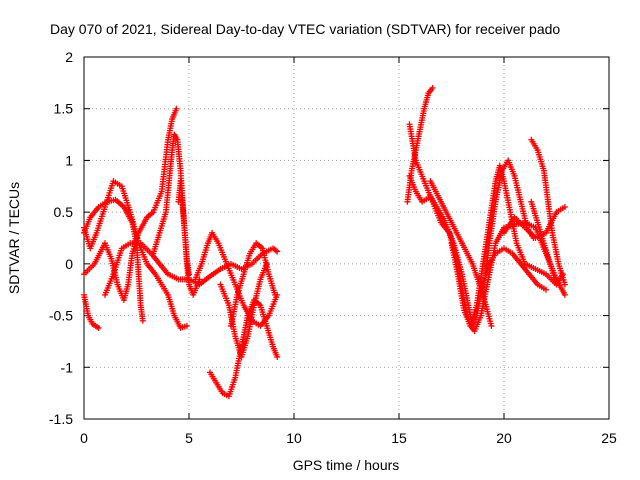 The height and width of the screenshot is (480, 640). What do you see at coordinates (69, 264) in the screenshot?
I see `y-tick-label: 0` at bounding box center [69, 264].